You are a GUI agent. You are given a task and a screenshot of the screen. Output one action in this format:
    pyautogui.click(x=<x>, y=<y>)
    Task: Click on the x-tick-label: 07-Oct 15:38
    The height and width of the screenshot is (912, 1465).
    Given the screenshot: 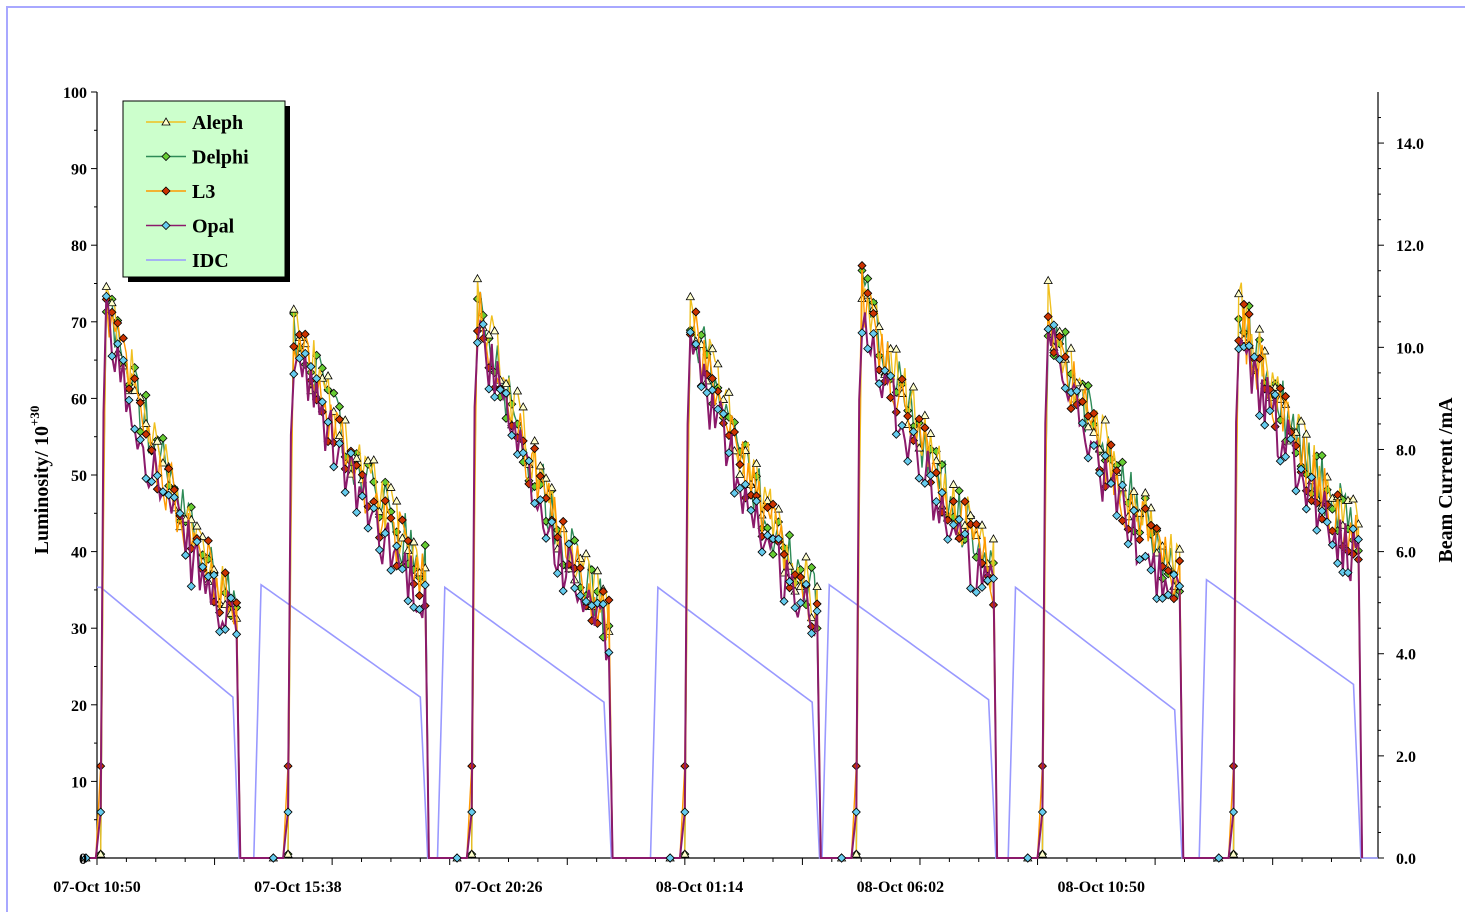 What is the action you would take?
    pyautogui.click(x=298, y=887)
    